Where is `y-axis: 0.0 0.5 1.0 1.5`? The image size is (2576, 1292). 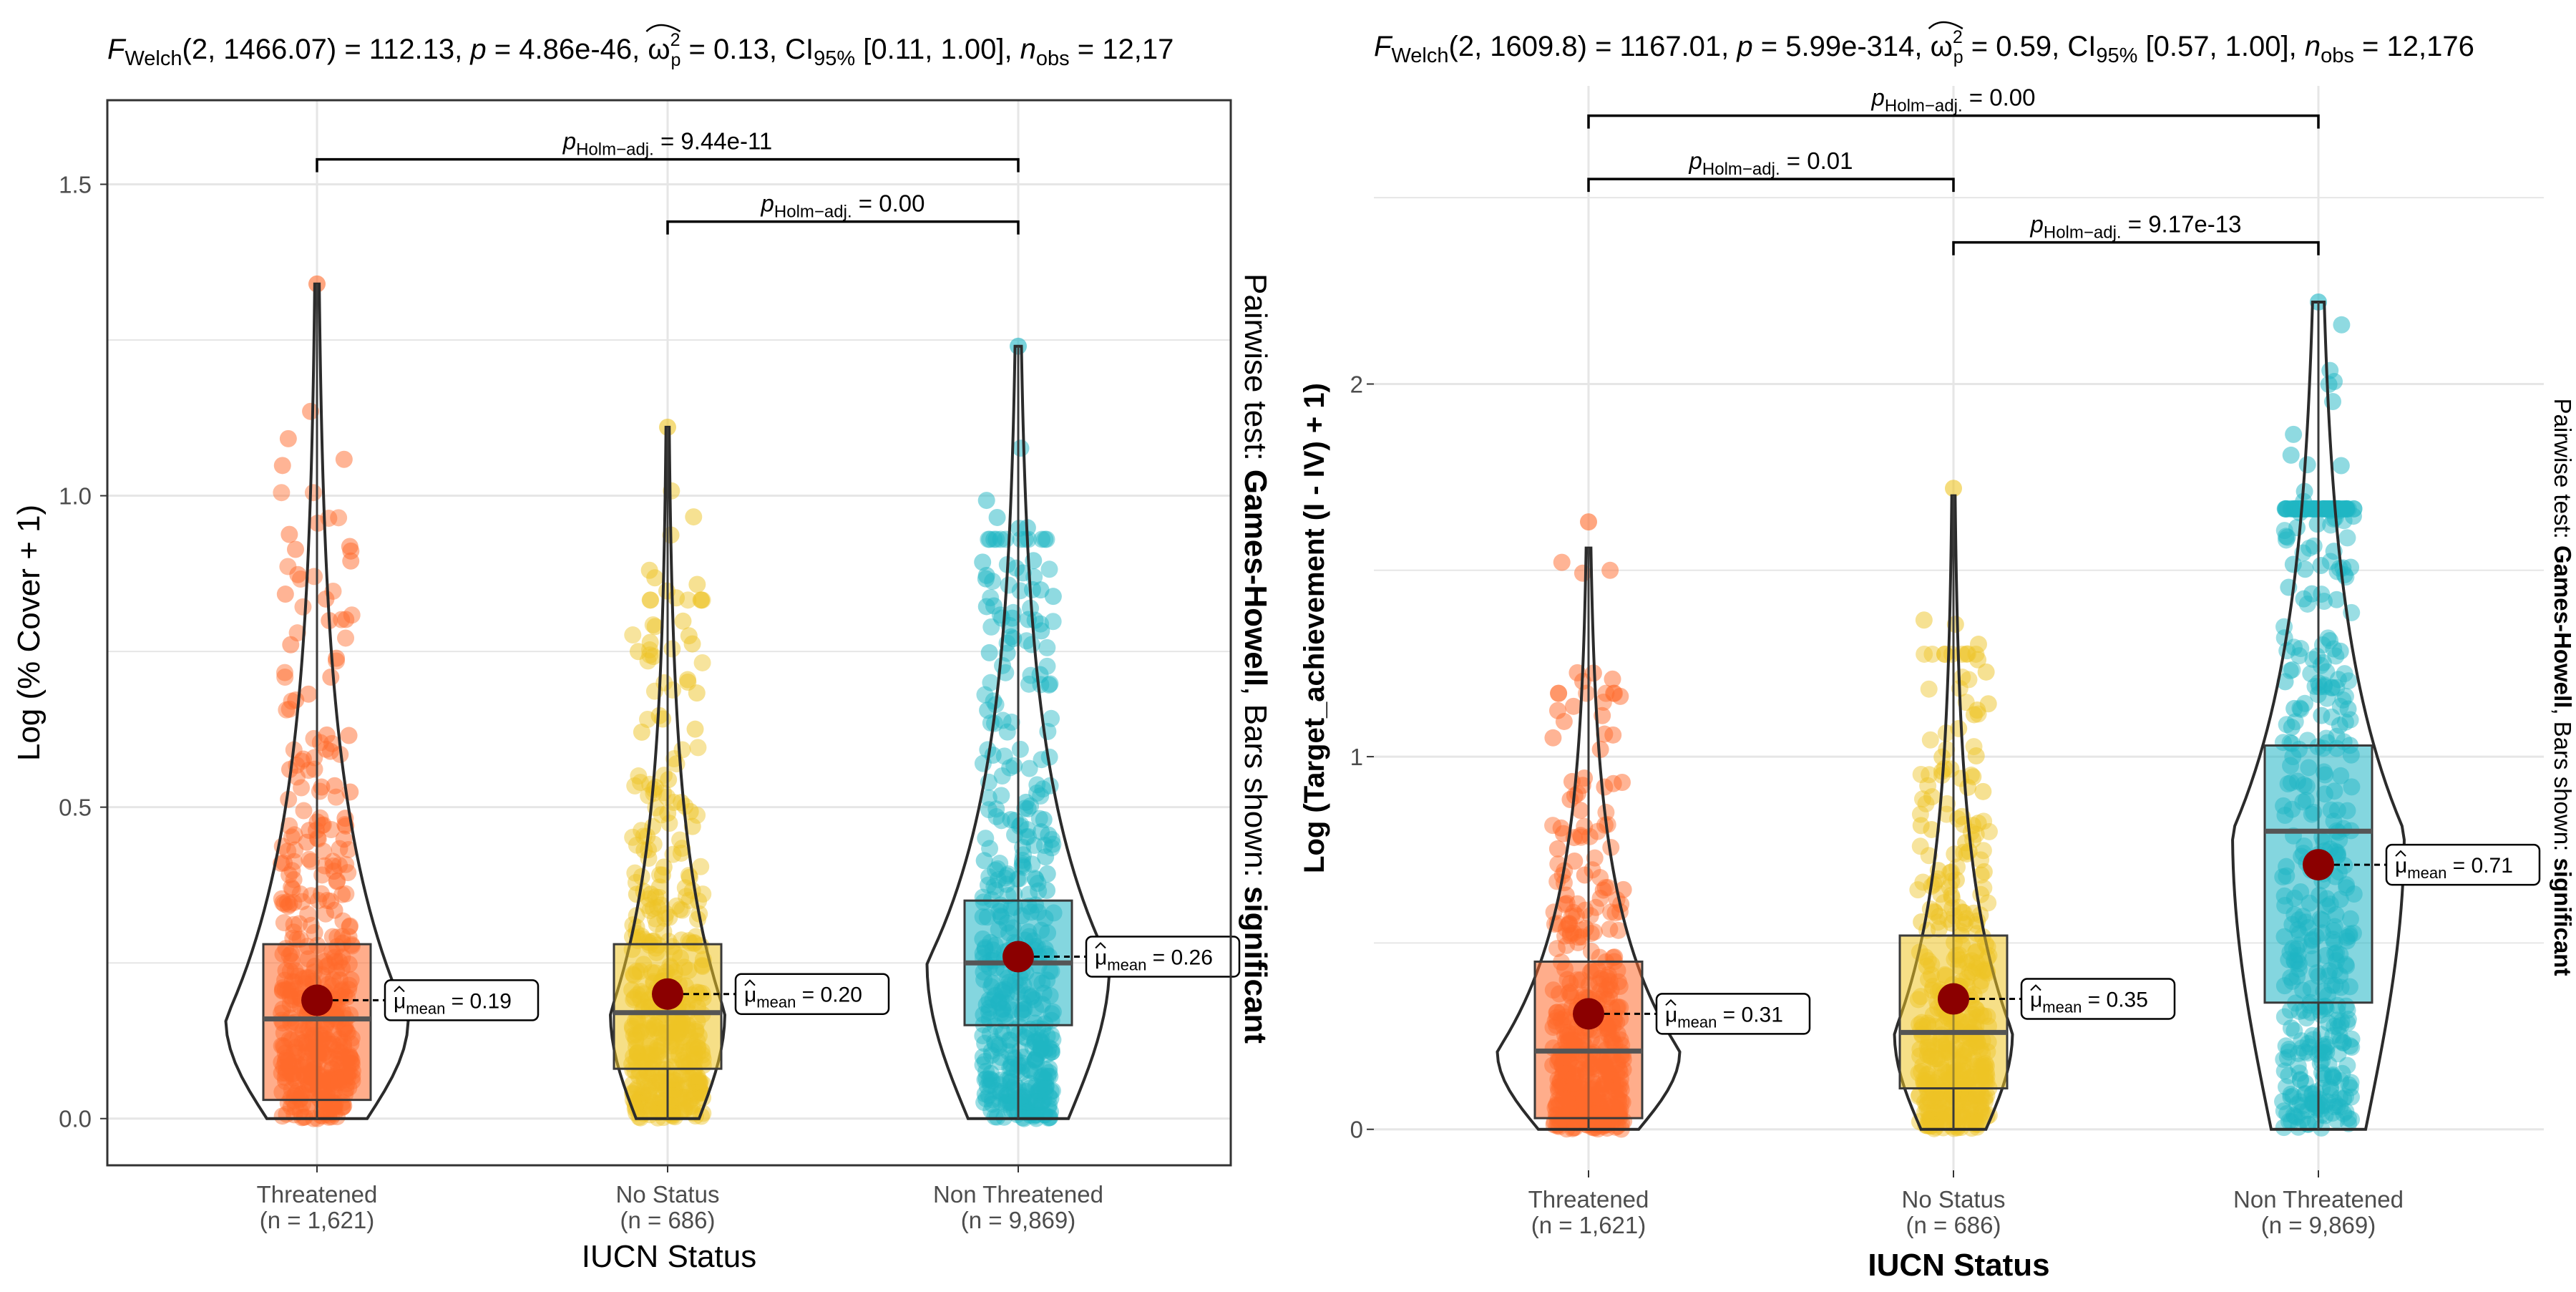
y-axis: 0.0 0.5 1.0 1.5 is located at coordinates (83, 651).